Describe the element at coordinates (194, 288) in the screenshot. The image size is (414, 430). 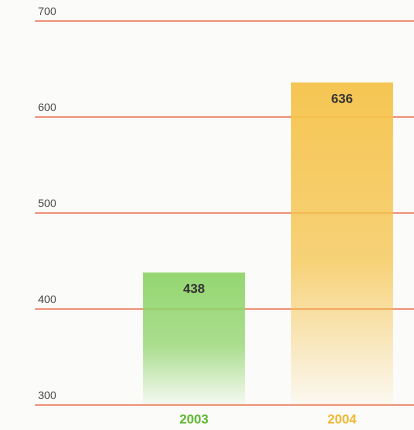
I see `value-label: 438` at that location.